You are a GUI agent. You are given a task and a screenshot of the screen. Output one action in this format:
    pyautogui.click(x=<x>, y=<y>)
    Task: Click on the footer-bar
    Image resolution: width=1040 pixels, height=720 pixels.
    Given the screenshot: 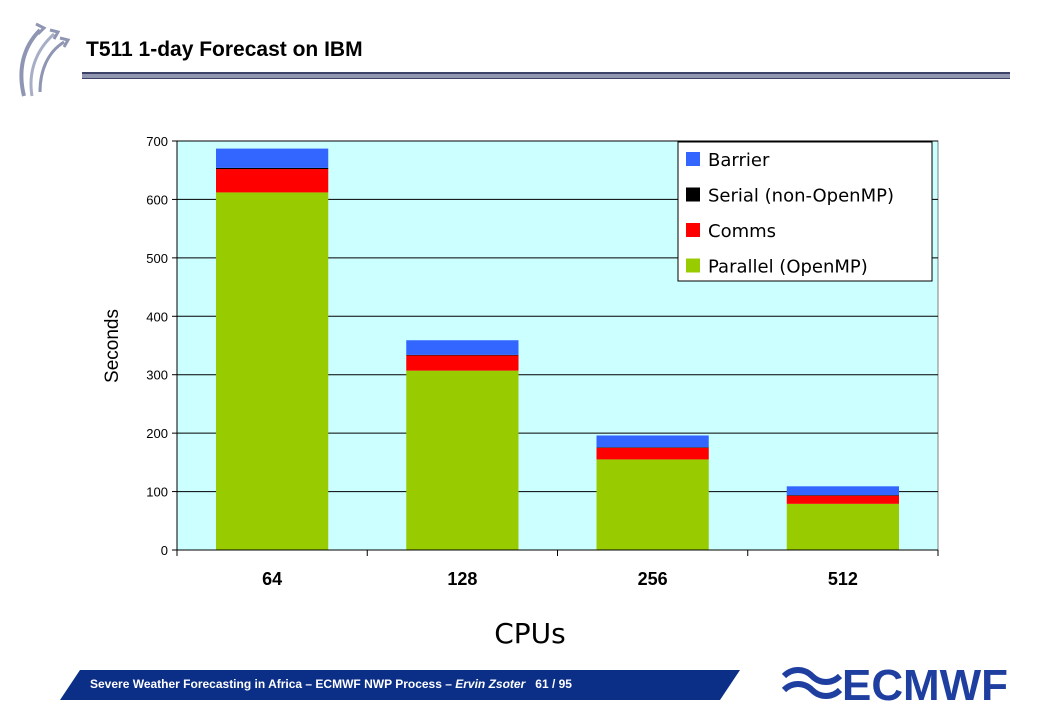 What is the action you would take?
    pyautogui.click(x=400, y=685)
    